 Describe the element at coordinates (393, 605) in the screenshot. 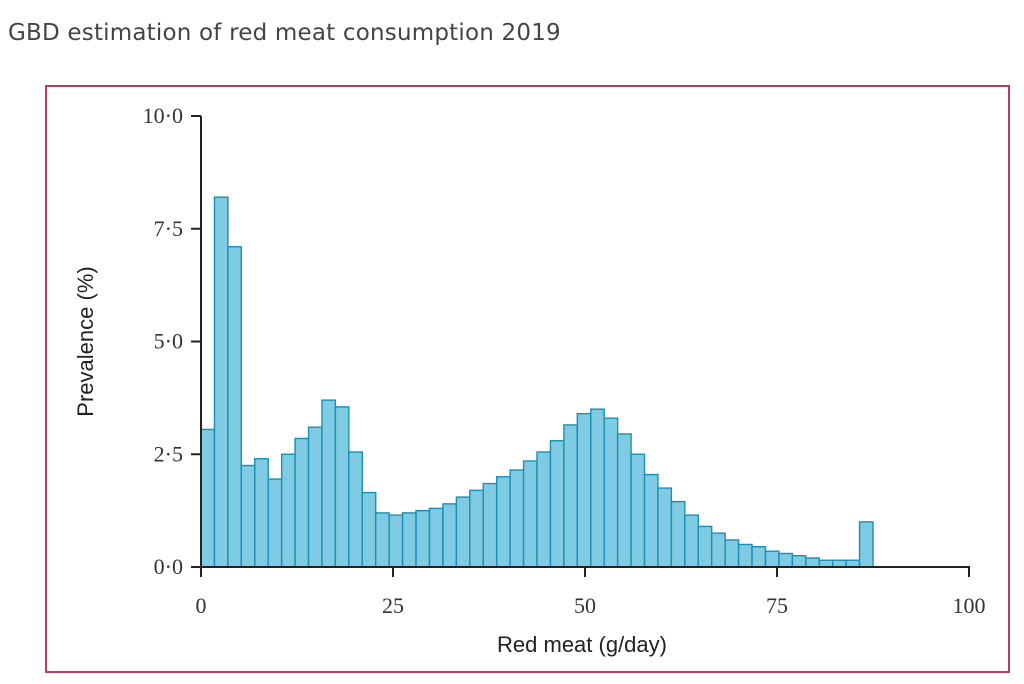

I see `x-tick-label: 25` at that location.